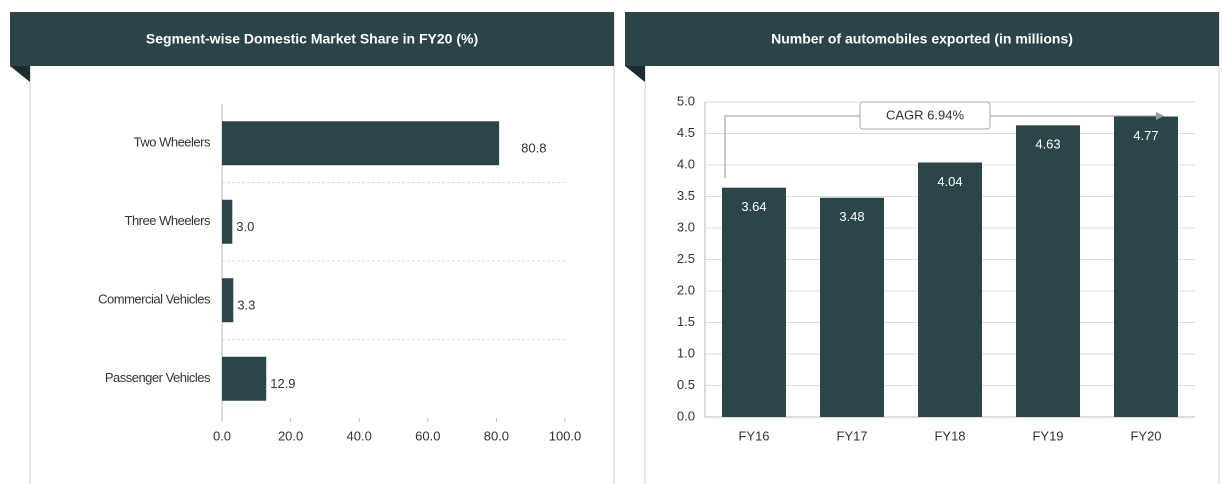 The image size is (1222, 484). What do you see at coordinates (222, 435) in the screenshot?
I see `x-tick-label: 0.0` at bounding box center [222, 435].